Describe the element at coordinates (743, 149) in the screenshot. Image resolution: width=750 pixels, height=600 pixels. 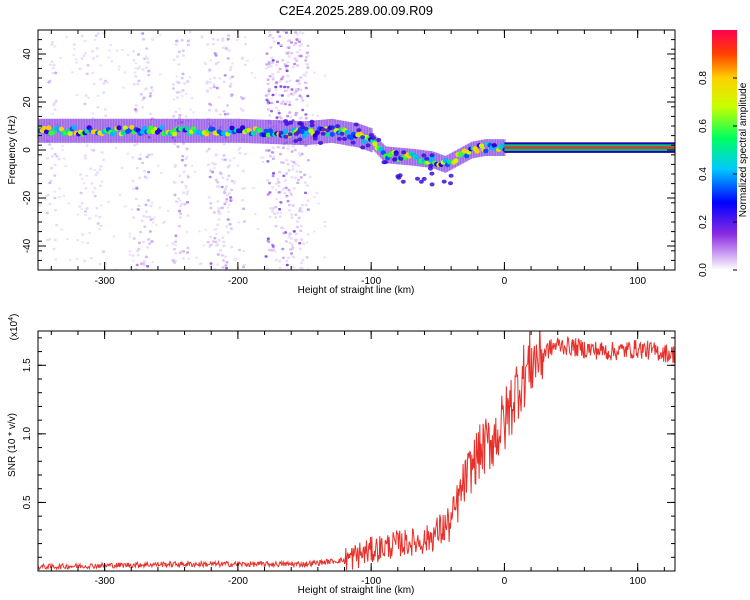
I see `colorbar-label: Normalized spectral amplitude` at that location.